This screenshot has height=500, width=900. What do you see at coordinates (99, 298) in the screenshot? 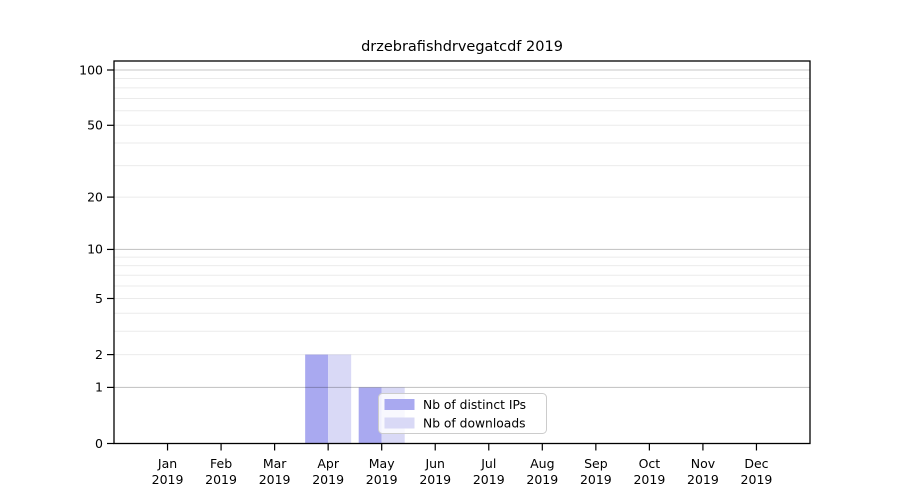
I see `y-tick-label: 5` at bounding box center [99, 298].